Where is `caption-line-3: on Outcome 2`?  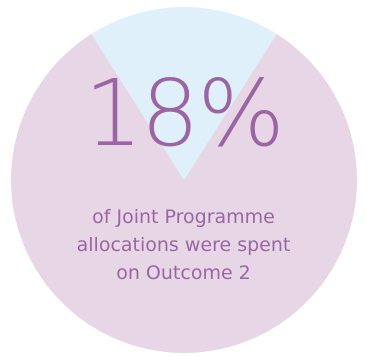
caption-line-3: on Outcome 2 is located at coordinates (183, 273).